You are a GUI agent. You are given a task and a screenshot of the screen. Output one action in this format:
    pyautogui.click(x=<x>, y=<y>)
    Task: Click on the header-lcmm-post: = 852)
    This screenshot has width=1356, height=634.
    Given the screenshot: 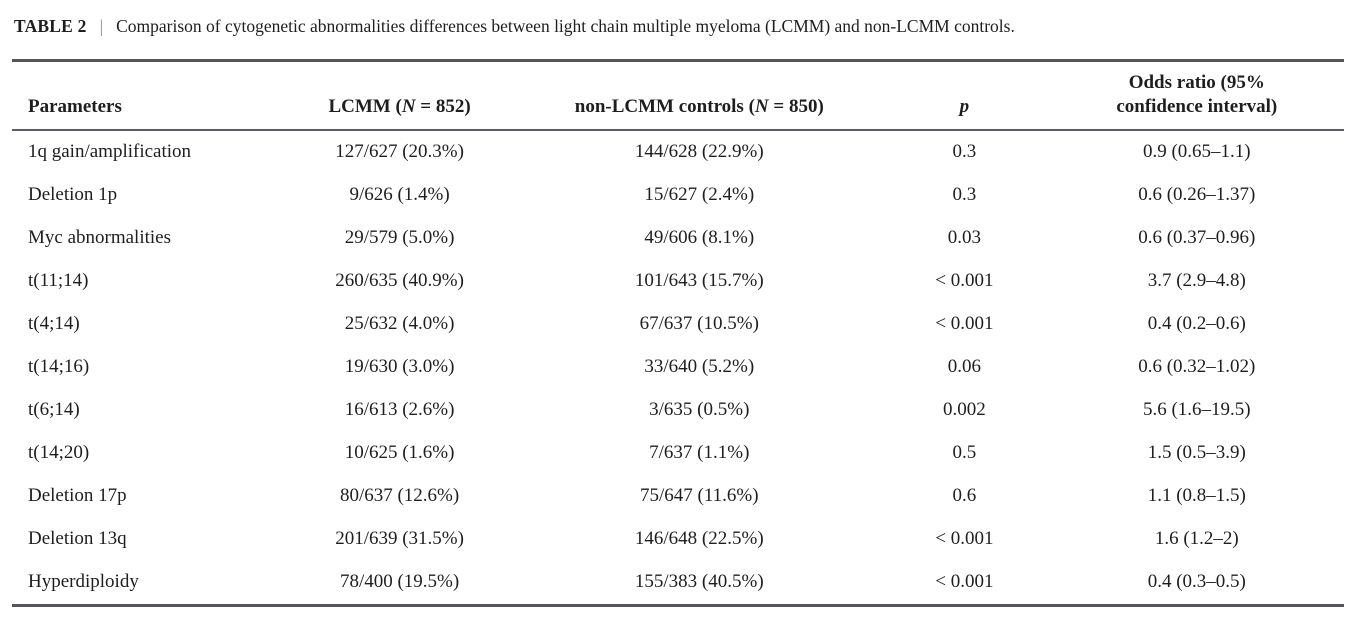 What is the action you would take?
    pyautogui.click(x=443, y=106)
    